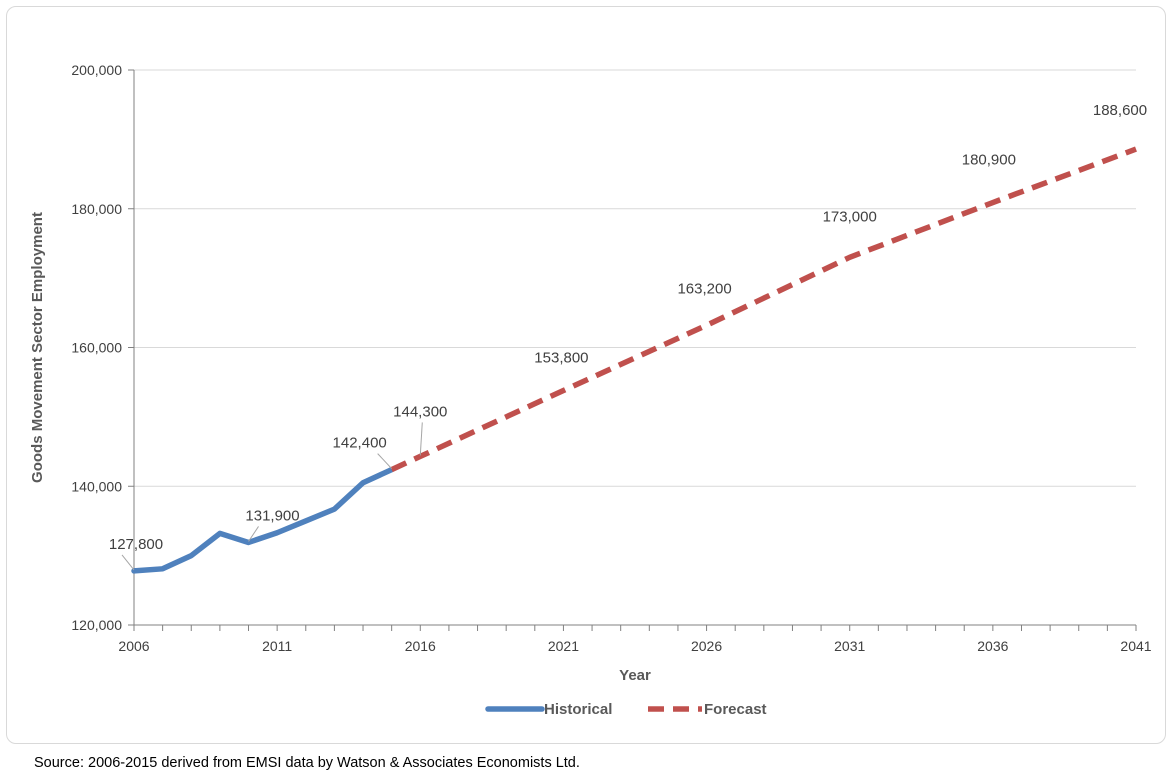 The image size is (1169, 784). Describe the element at coordinates (992, 646) in the screenshot. I see `x-tick-label: 2036` at that location.